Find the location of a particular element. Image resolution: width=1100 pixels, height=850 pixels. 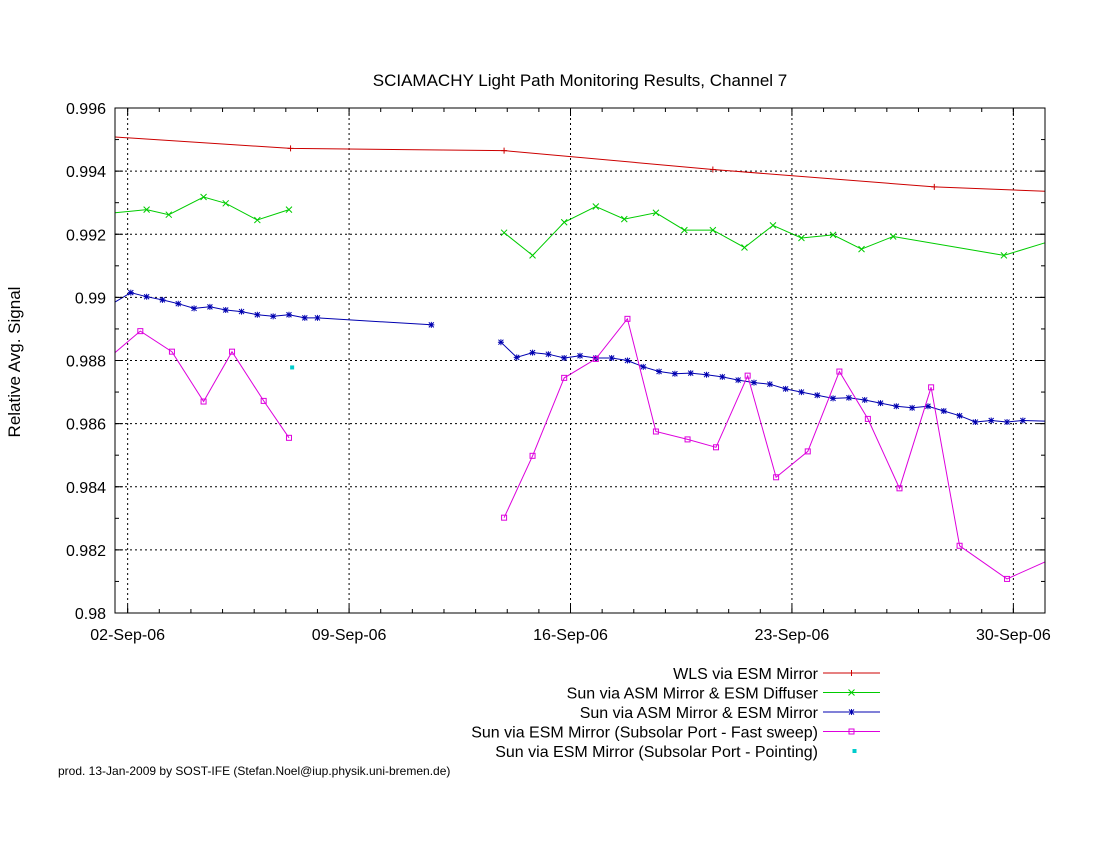

x-tick-label: 16-Sep-06 is located at coordinates (570, 635).